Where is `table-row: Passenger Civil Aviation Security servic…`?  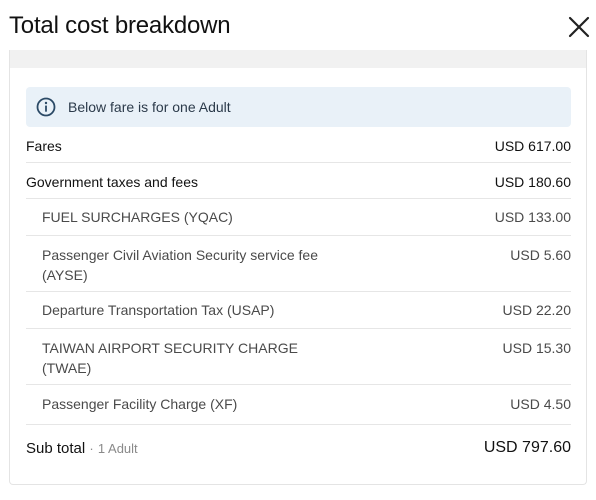 table-row: Passenger Civil Aviation Security servic… is located at coordinates (298, 264).